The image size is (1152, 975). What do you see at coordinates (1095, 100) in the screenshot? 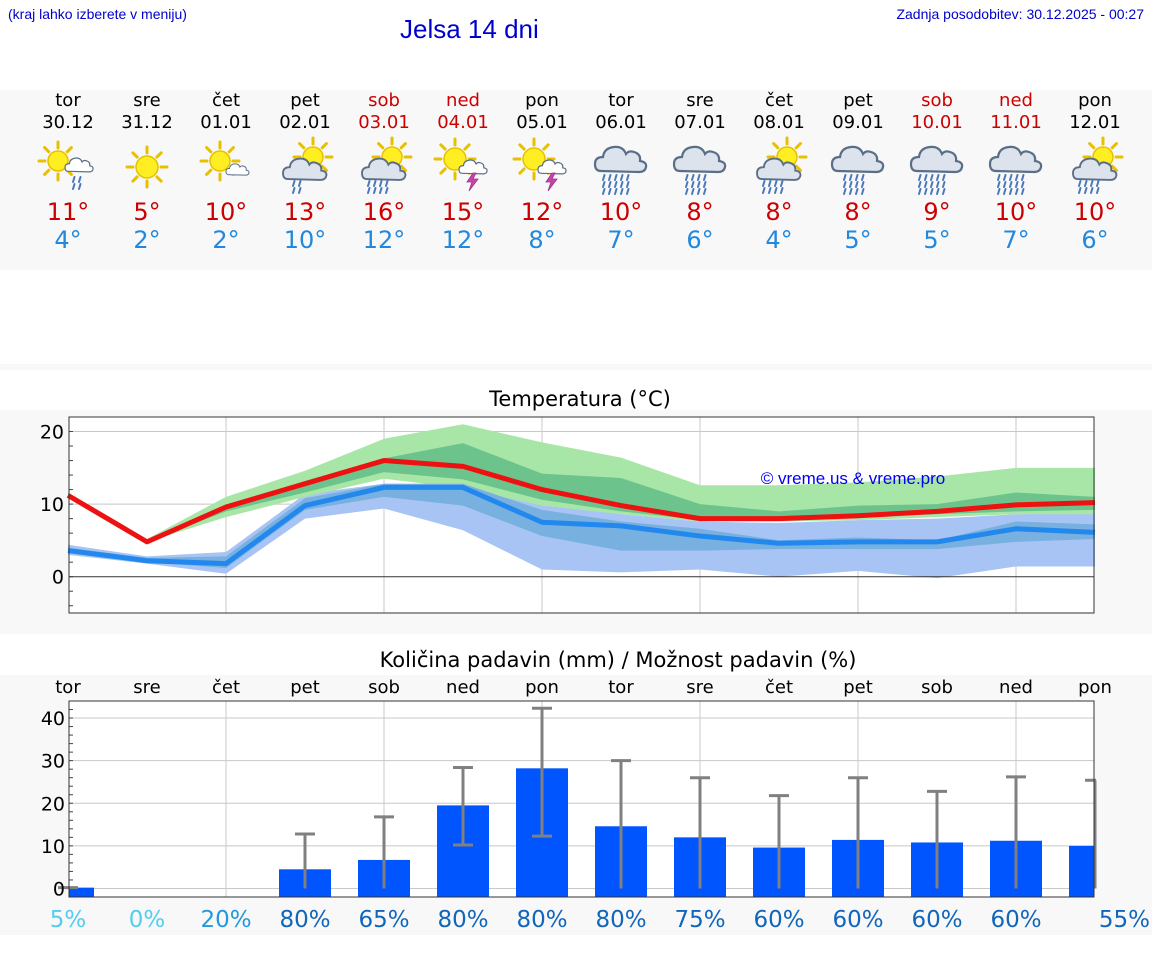
I see `day-name: pon` at bounding box center [1095, 100].